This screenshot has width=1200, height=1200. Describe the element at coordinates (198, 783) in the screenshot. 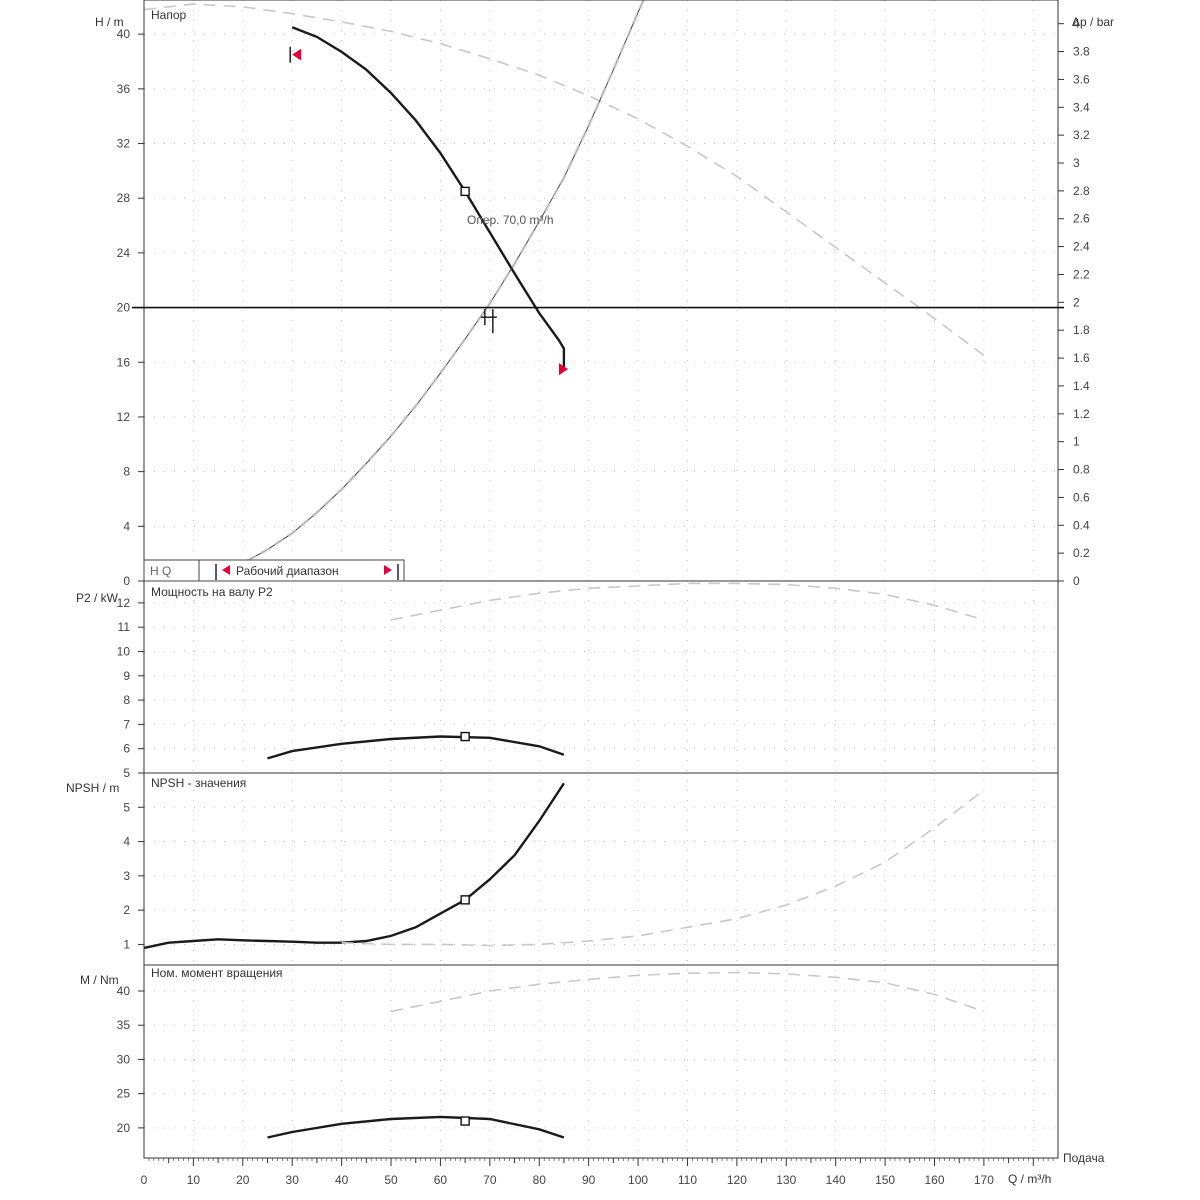

I see `npsh-panel-title: NPSH - значения` at that location.